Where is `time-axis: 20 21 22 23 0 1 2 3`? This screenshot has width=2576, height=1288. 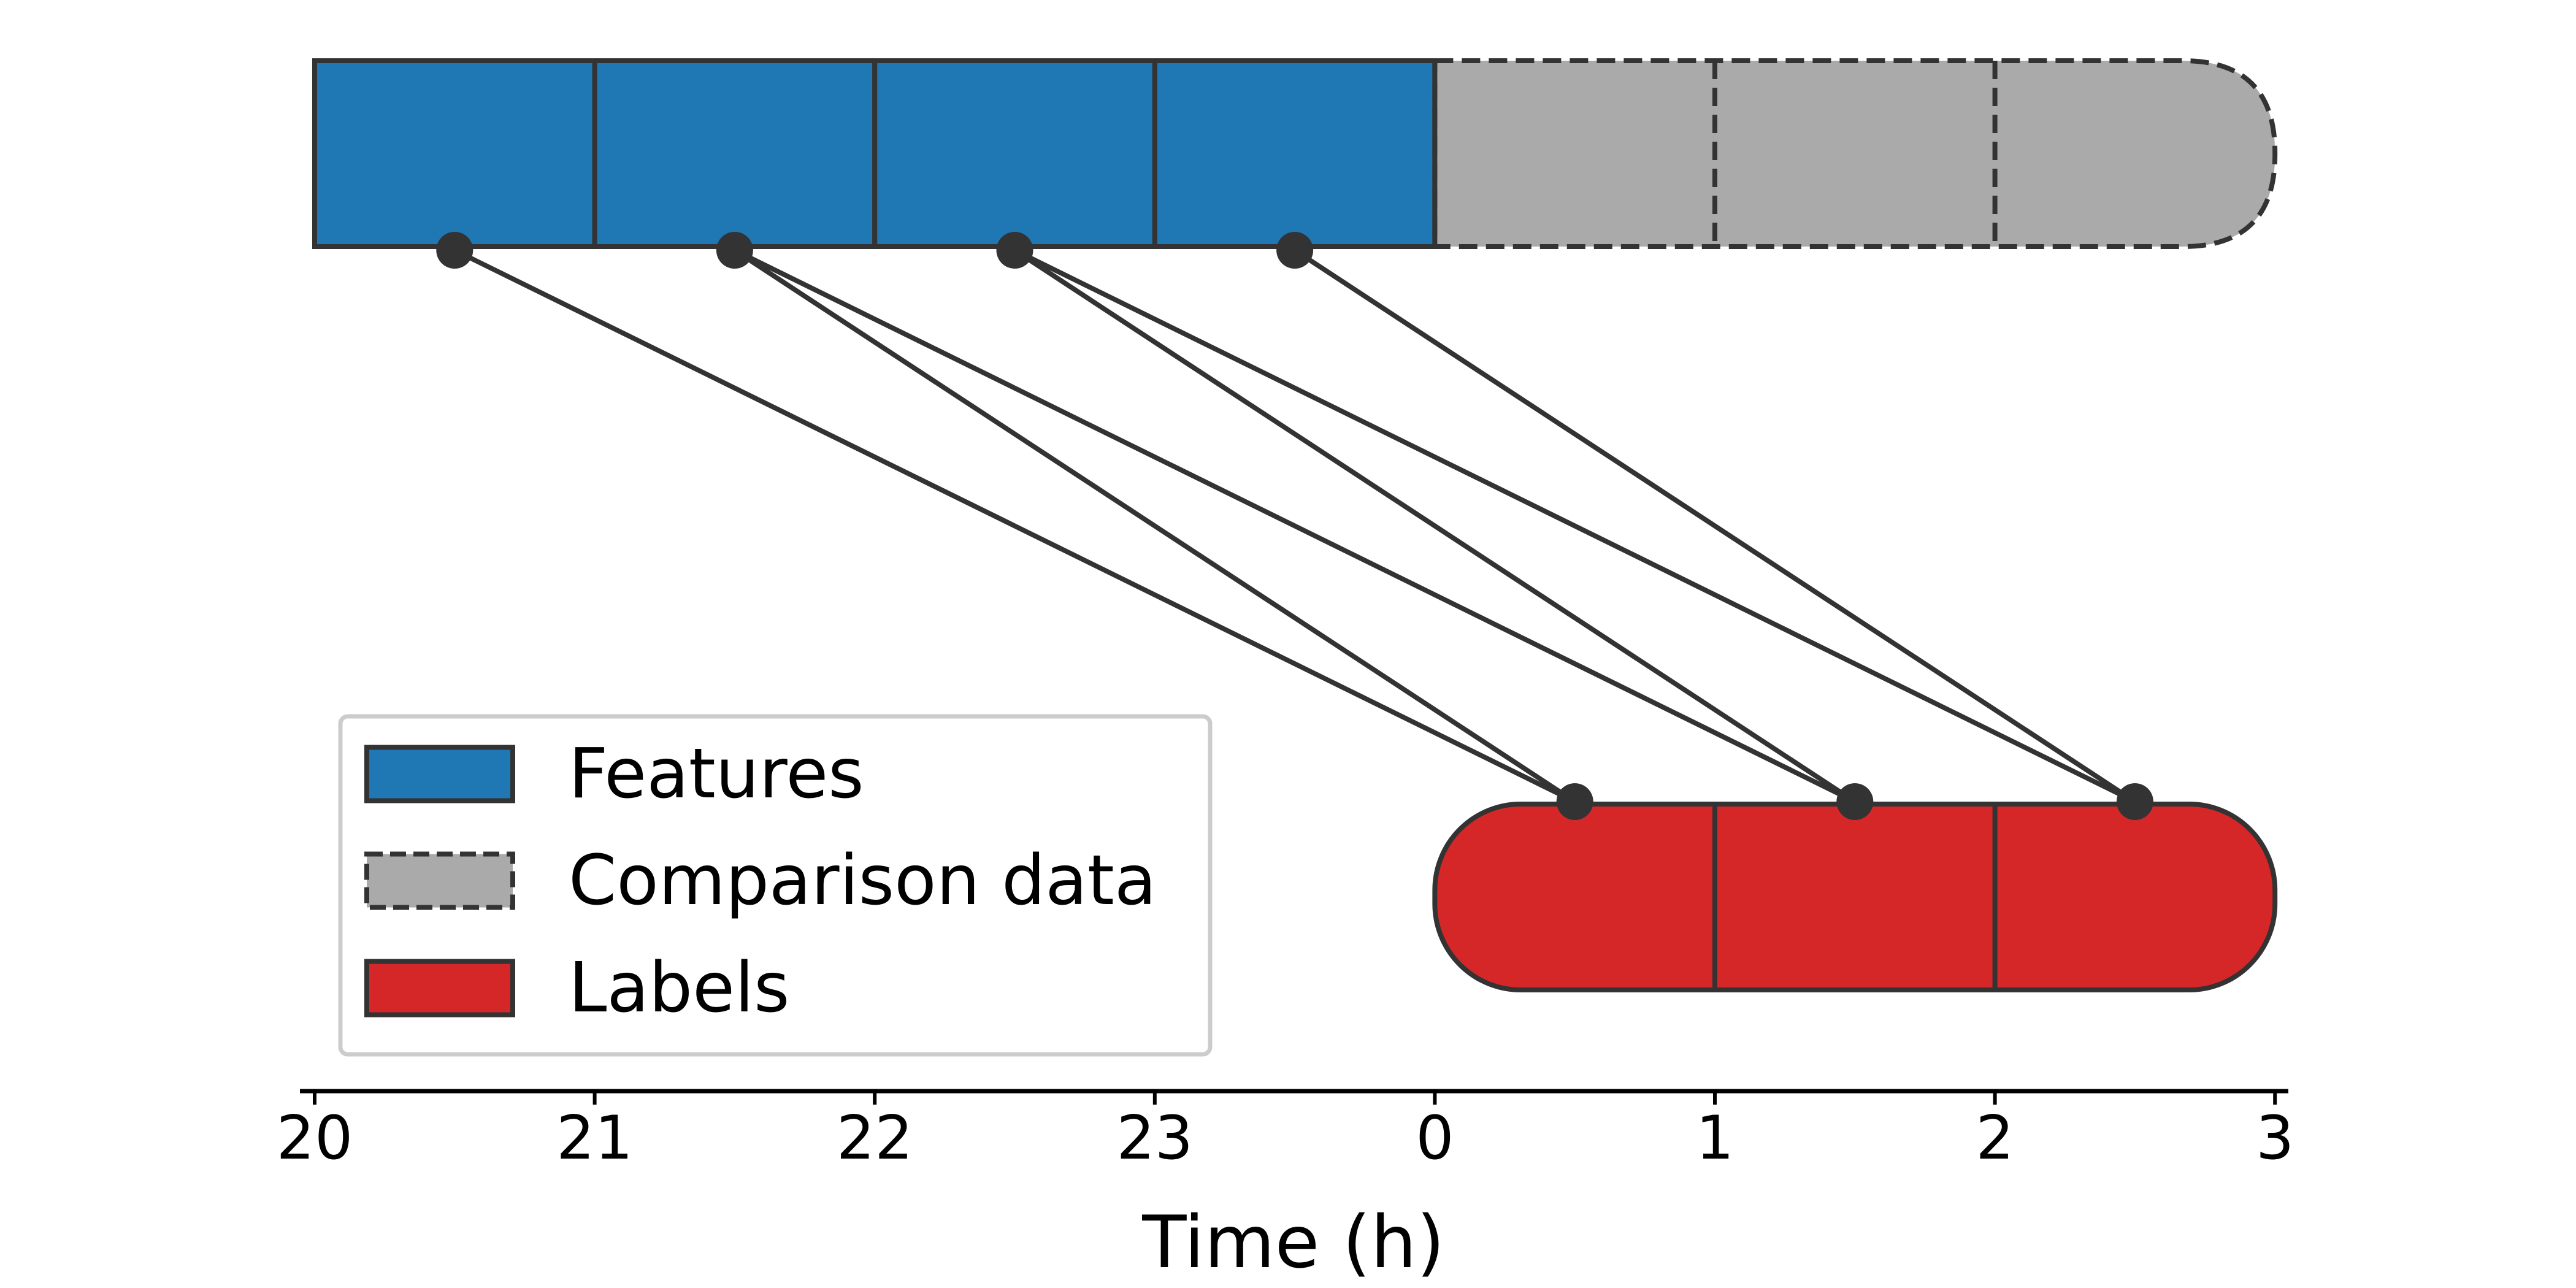
time-axis: 20 21 22 23 0 1 2 3 is located at coordinates (1285, 1131).